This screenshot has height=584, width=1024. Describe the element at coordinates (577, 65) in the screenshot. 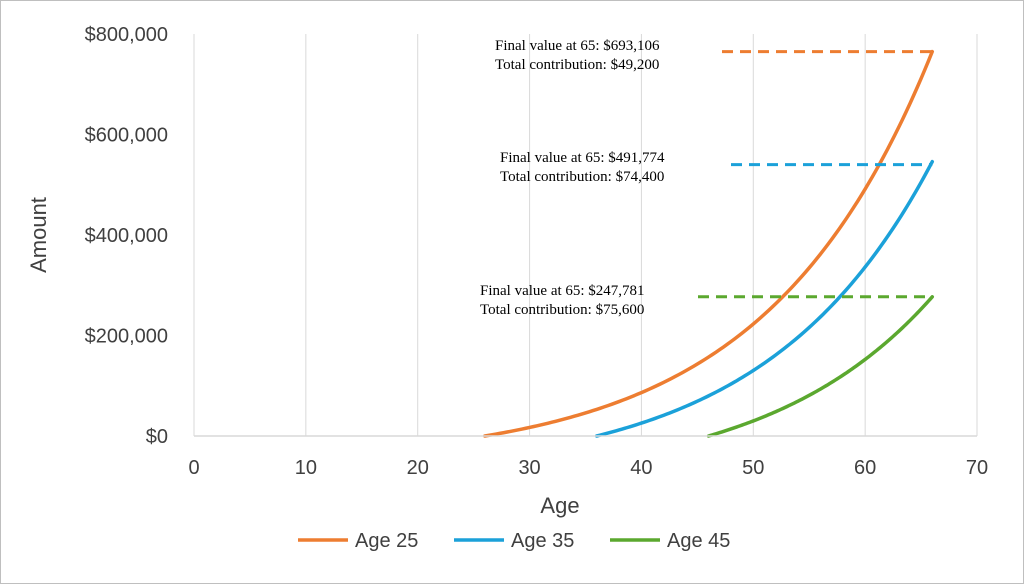

I see `annotation-text: Total contribution: $49,200` at that location.